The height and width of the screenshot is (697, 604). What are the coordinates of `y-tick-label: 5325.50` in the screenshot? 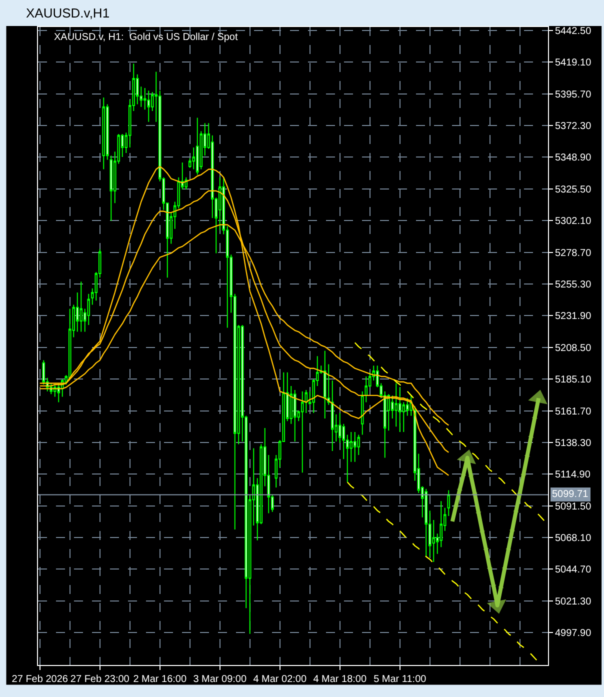 It's located at (573, 190).